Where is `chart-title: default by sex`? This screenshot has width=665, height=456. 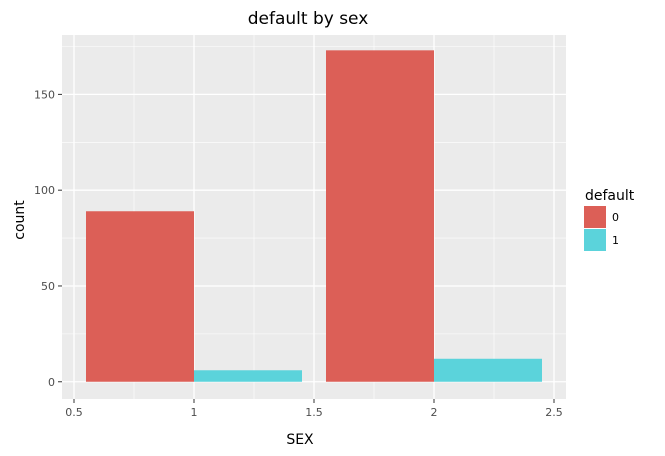 chart-title: default by sex is located at coordinates (308, 19).